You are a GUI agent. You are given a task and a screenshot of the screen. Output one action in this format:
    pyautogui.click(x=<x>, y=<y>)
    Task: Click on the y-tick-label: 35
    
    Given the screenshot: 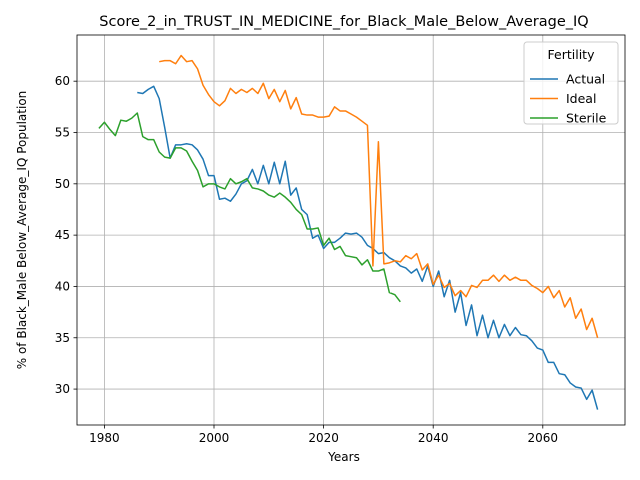 What is the action you would take?
    pyautogui.click(x=62, y=338)
    